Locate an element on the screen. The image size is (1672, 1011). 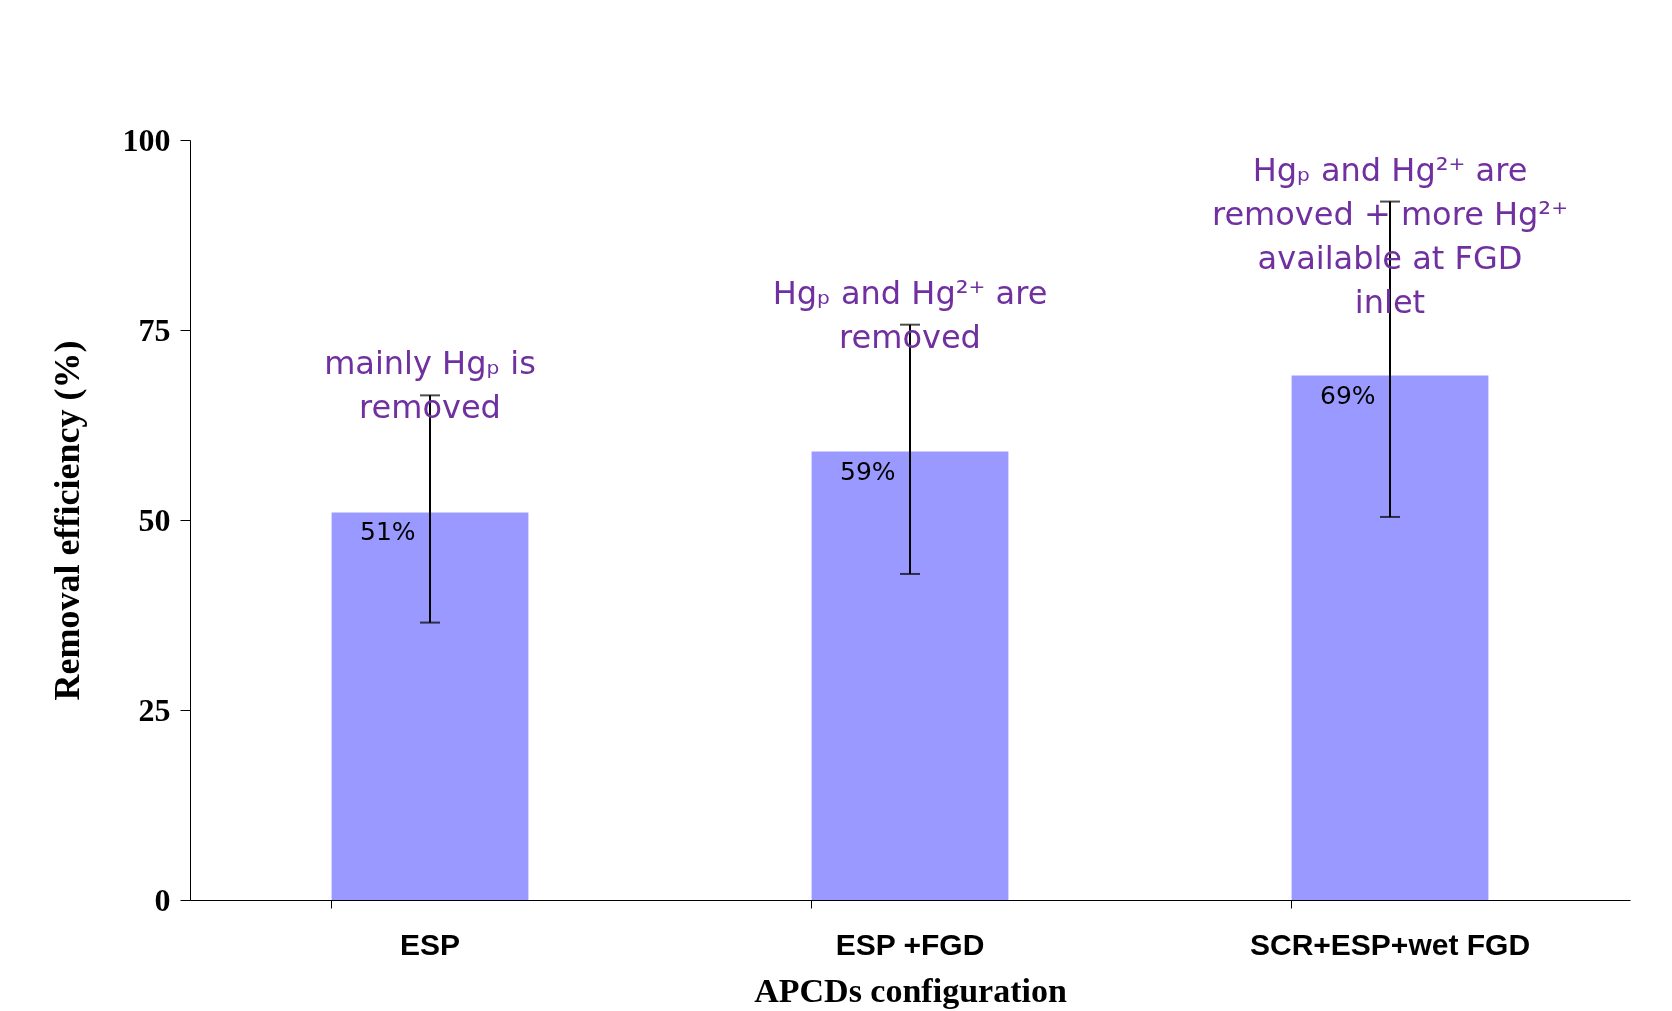
y-tick-label: 100 is located at coordinates (146, 139).